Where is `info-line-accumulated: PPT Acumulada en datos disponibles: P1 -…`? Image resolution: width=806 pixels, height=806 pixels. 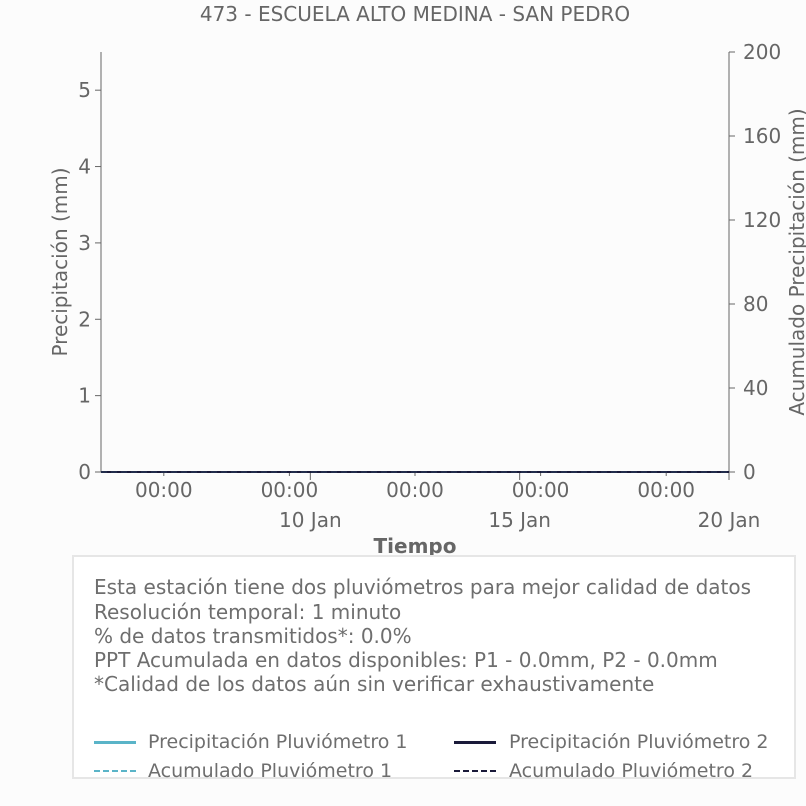 info-line-accumulated: PPT Acumulada en datos disponibles: P1 -… is located at coordinates (406, 660).